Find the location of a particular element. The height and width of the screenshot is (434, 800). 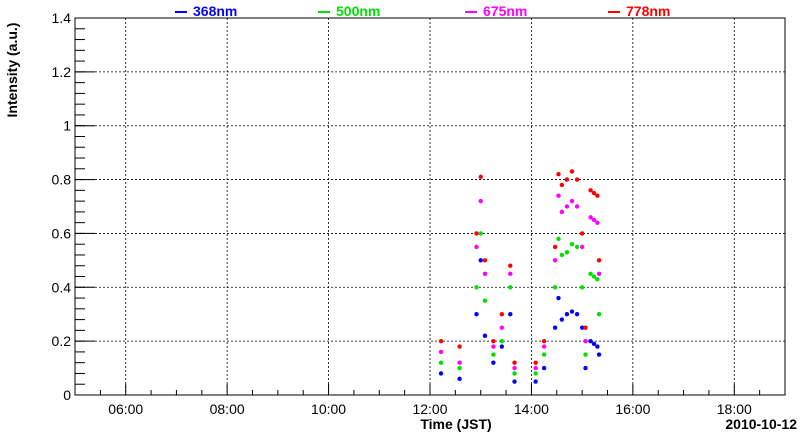

legend-label-675nm: 675nm is located at coordinates (505, 11).